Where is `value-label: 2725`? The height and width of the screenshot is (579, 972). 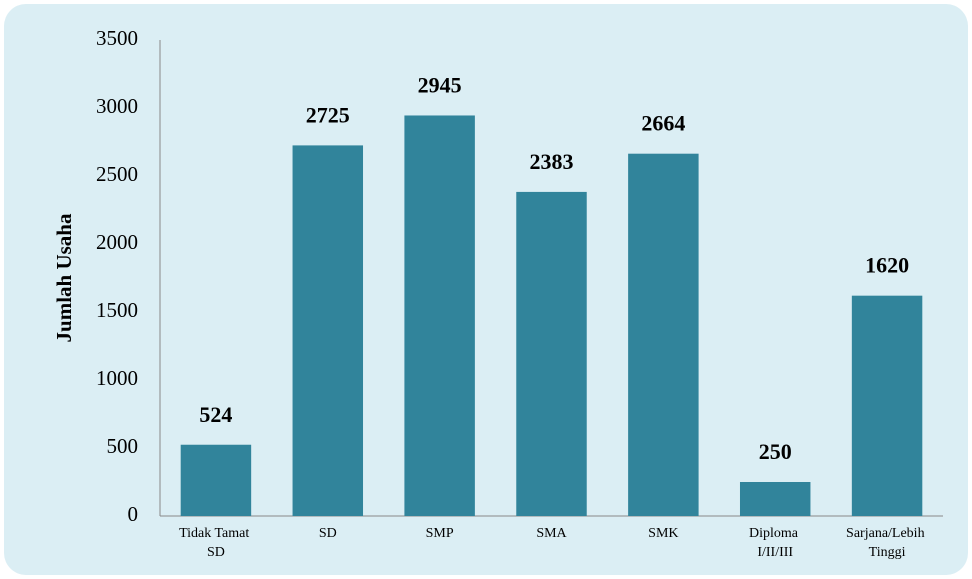 value-label: 2725 is located at coordinates (328, 114).